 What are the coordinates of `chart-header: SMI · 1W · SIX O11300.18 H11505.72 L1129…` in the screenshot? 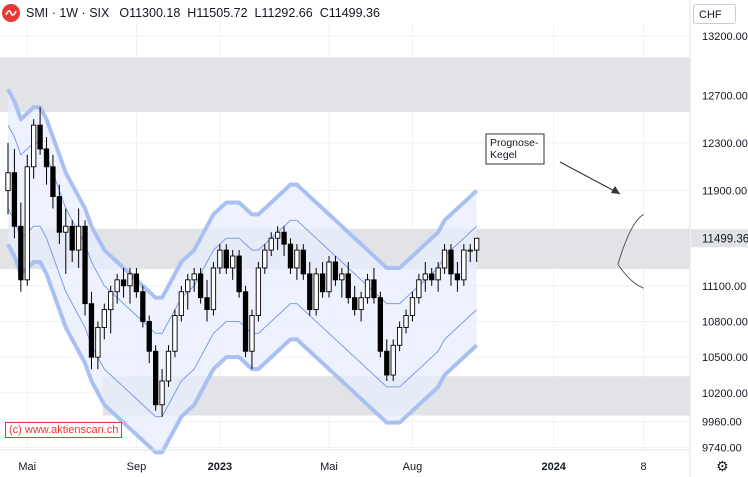 It's located at (193, 13).